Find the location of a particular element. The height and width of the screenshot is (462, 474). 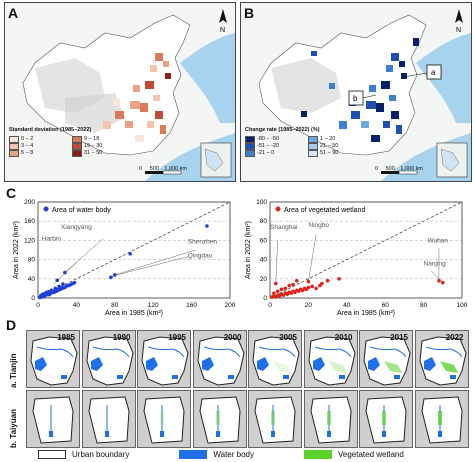

legend-item: 31 – 50 is located at coordinates (100, 153).